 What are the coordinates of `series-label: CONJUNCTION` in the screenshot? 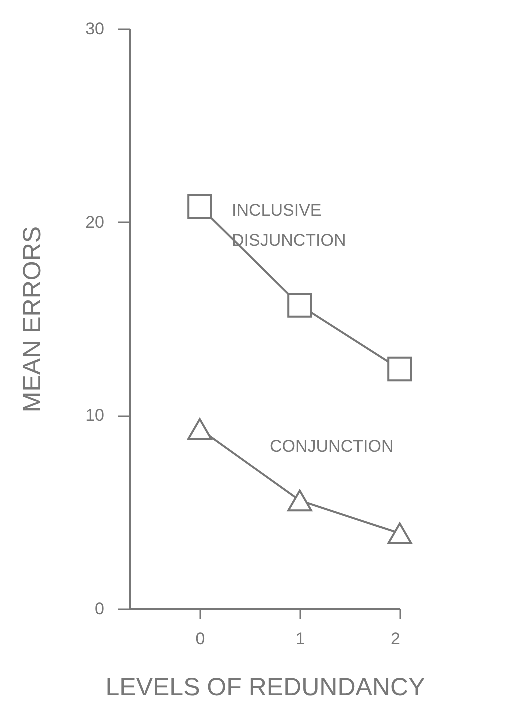 It's located at (332, 446).